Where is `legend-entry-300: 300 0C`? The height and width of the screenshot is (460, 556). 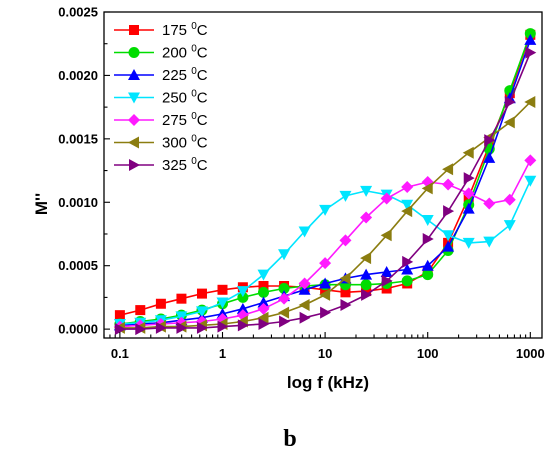 legend-entry-300: 300 0C is located at coordinates (161, 143).